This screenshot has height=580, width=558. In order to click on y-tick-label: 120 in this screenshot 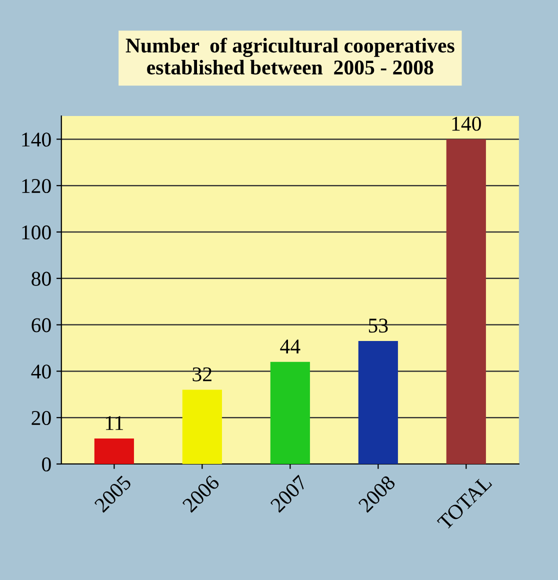, I will do `click(36, 186)`.